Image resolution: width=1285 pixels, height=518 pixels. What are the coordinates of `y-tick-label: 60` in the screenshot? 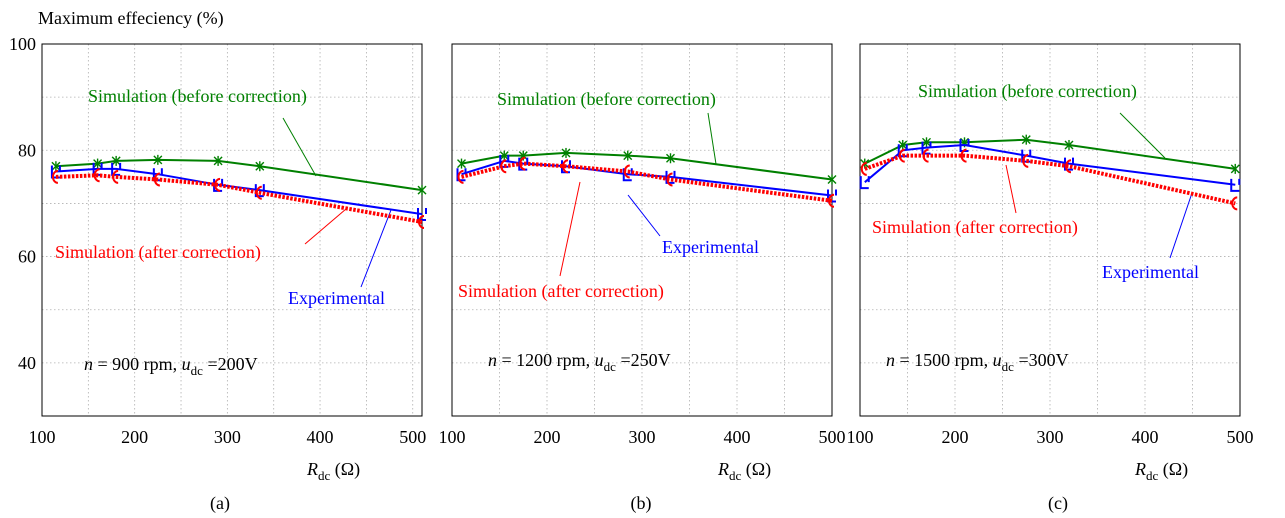 It's located at (27, 257).